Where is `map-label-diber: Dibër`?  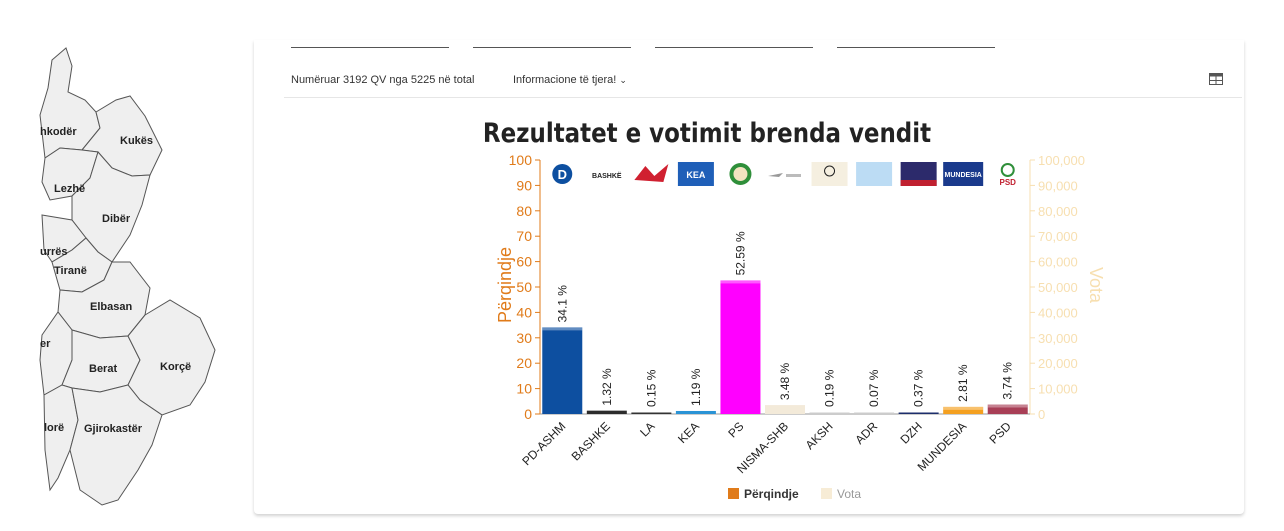 map-label-diber: Dibër is located at coordinates (116, 219).